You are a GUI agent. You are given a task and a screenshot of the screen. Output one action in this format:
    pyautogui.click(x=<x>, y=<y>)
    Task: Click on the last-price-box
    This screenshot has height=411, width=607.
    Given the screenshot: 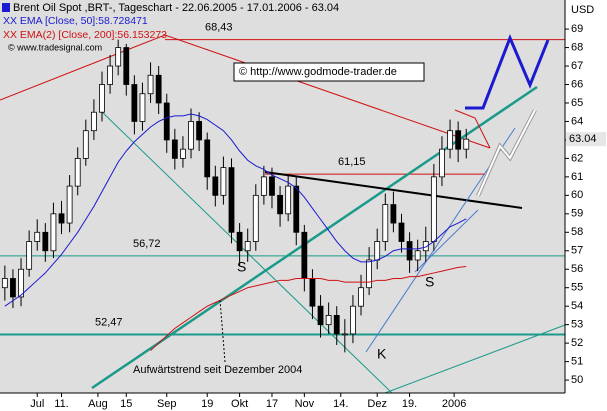 What is the action you would take?
    pyautogui.click(x=586, y=139)
    